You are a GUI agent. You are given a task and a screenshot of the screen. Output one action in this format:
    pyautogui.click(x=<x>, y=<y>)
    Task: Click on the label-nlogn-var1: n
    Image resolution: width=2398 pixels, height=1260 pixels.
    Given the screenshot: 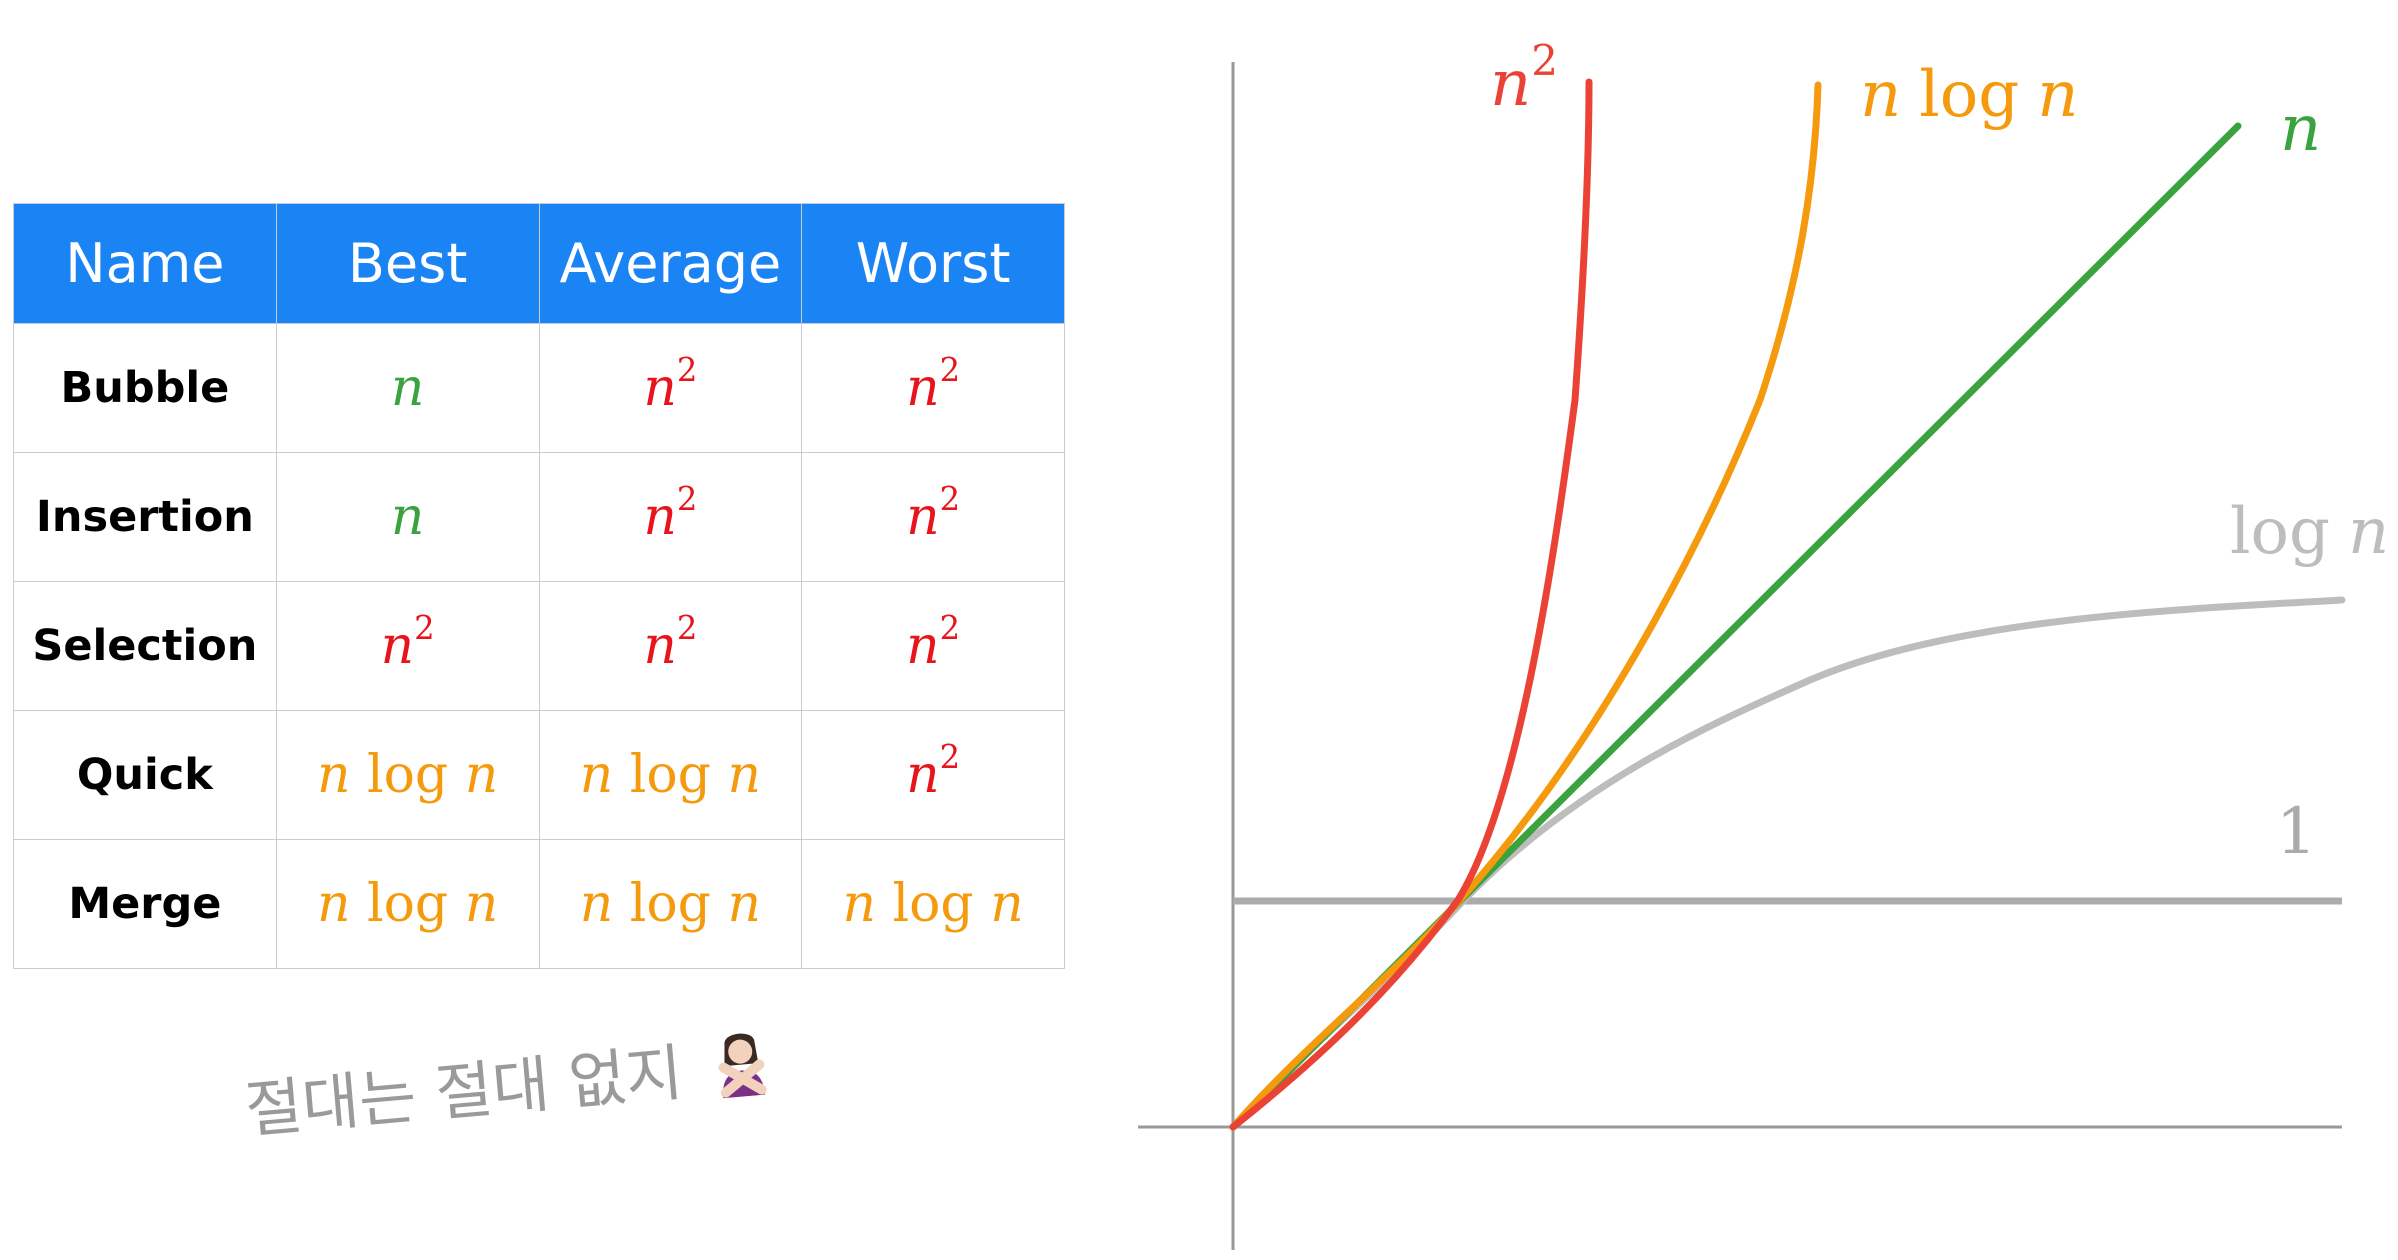 What is the action you would take?
    pyautogui.click(x=1880, y=95)
    